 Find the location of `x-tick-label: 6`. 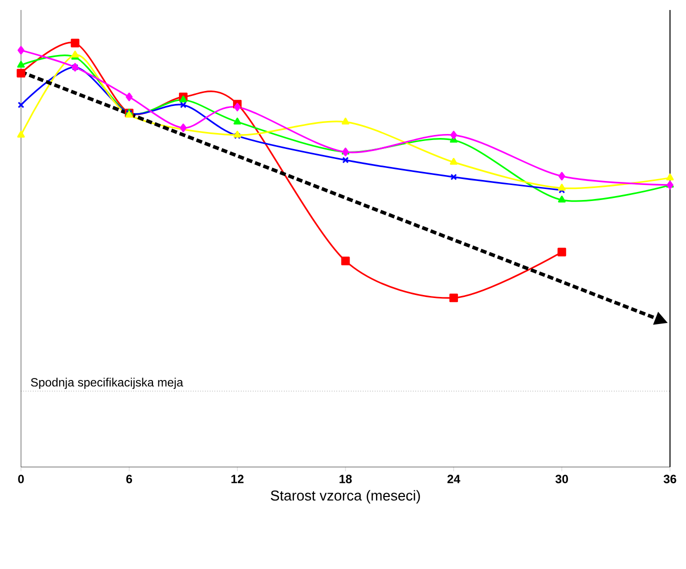

x-tick-label: 6 is located at coordinates (129, 479).